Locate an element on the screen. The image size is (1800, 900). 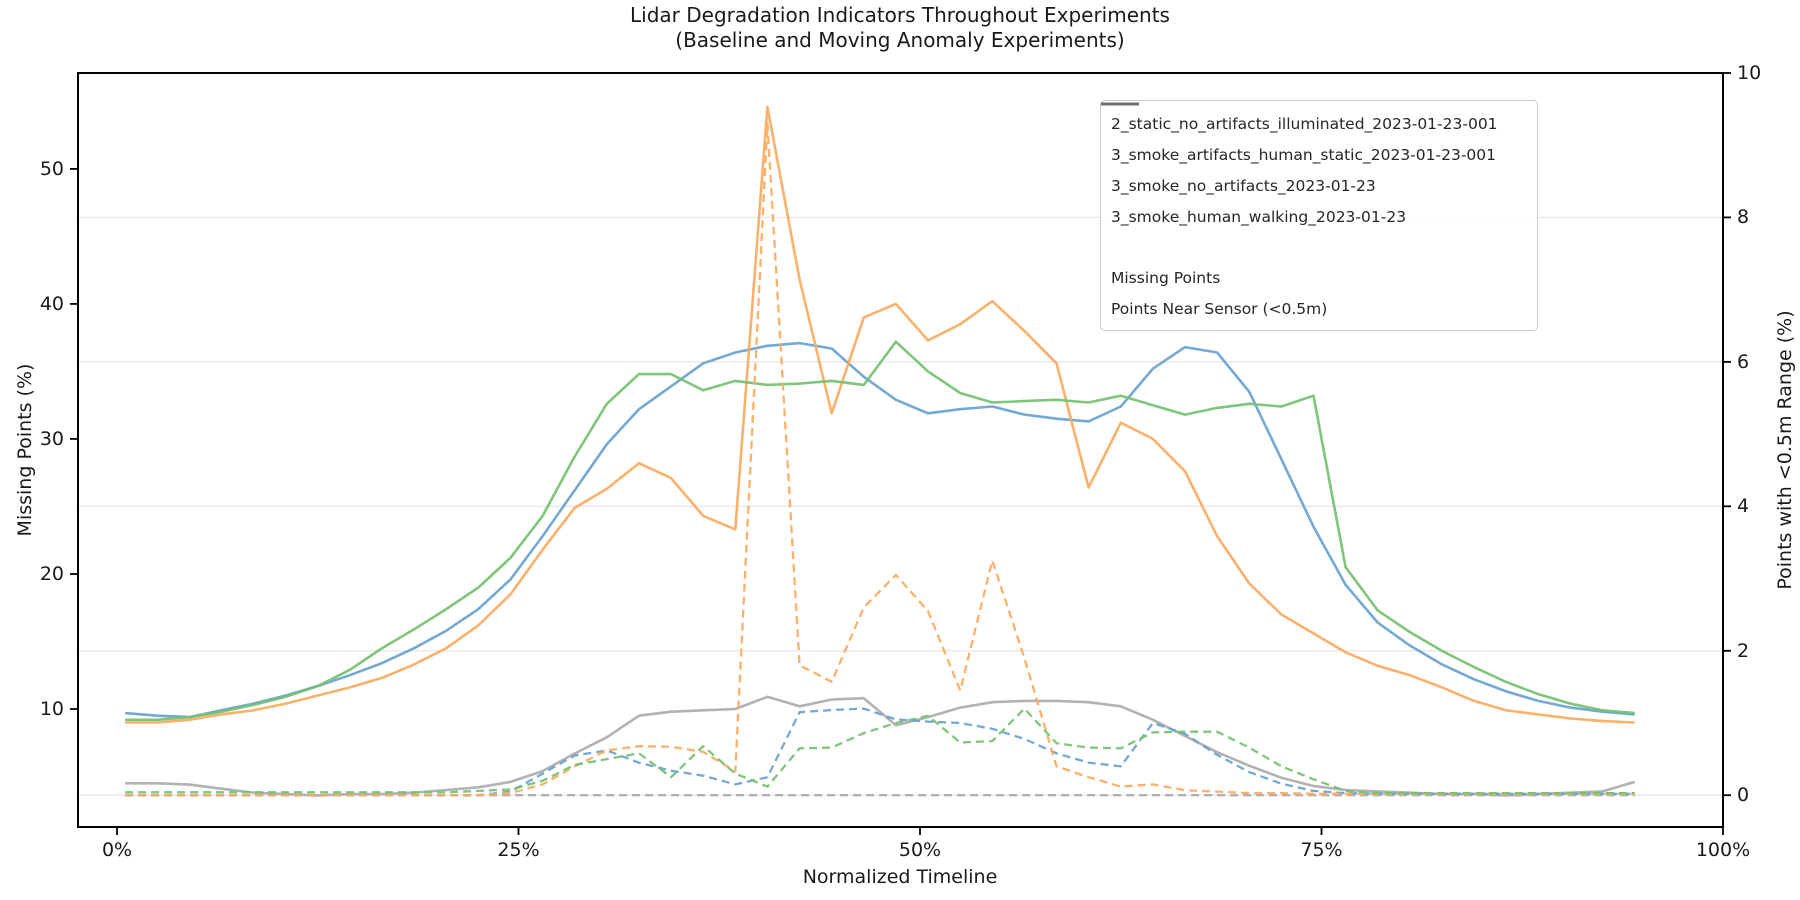
x-tick-label: 100% is located at coordinates (1723, 850).